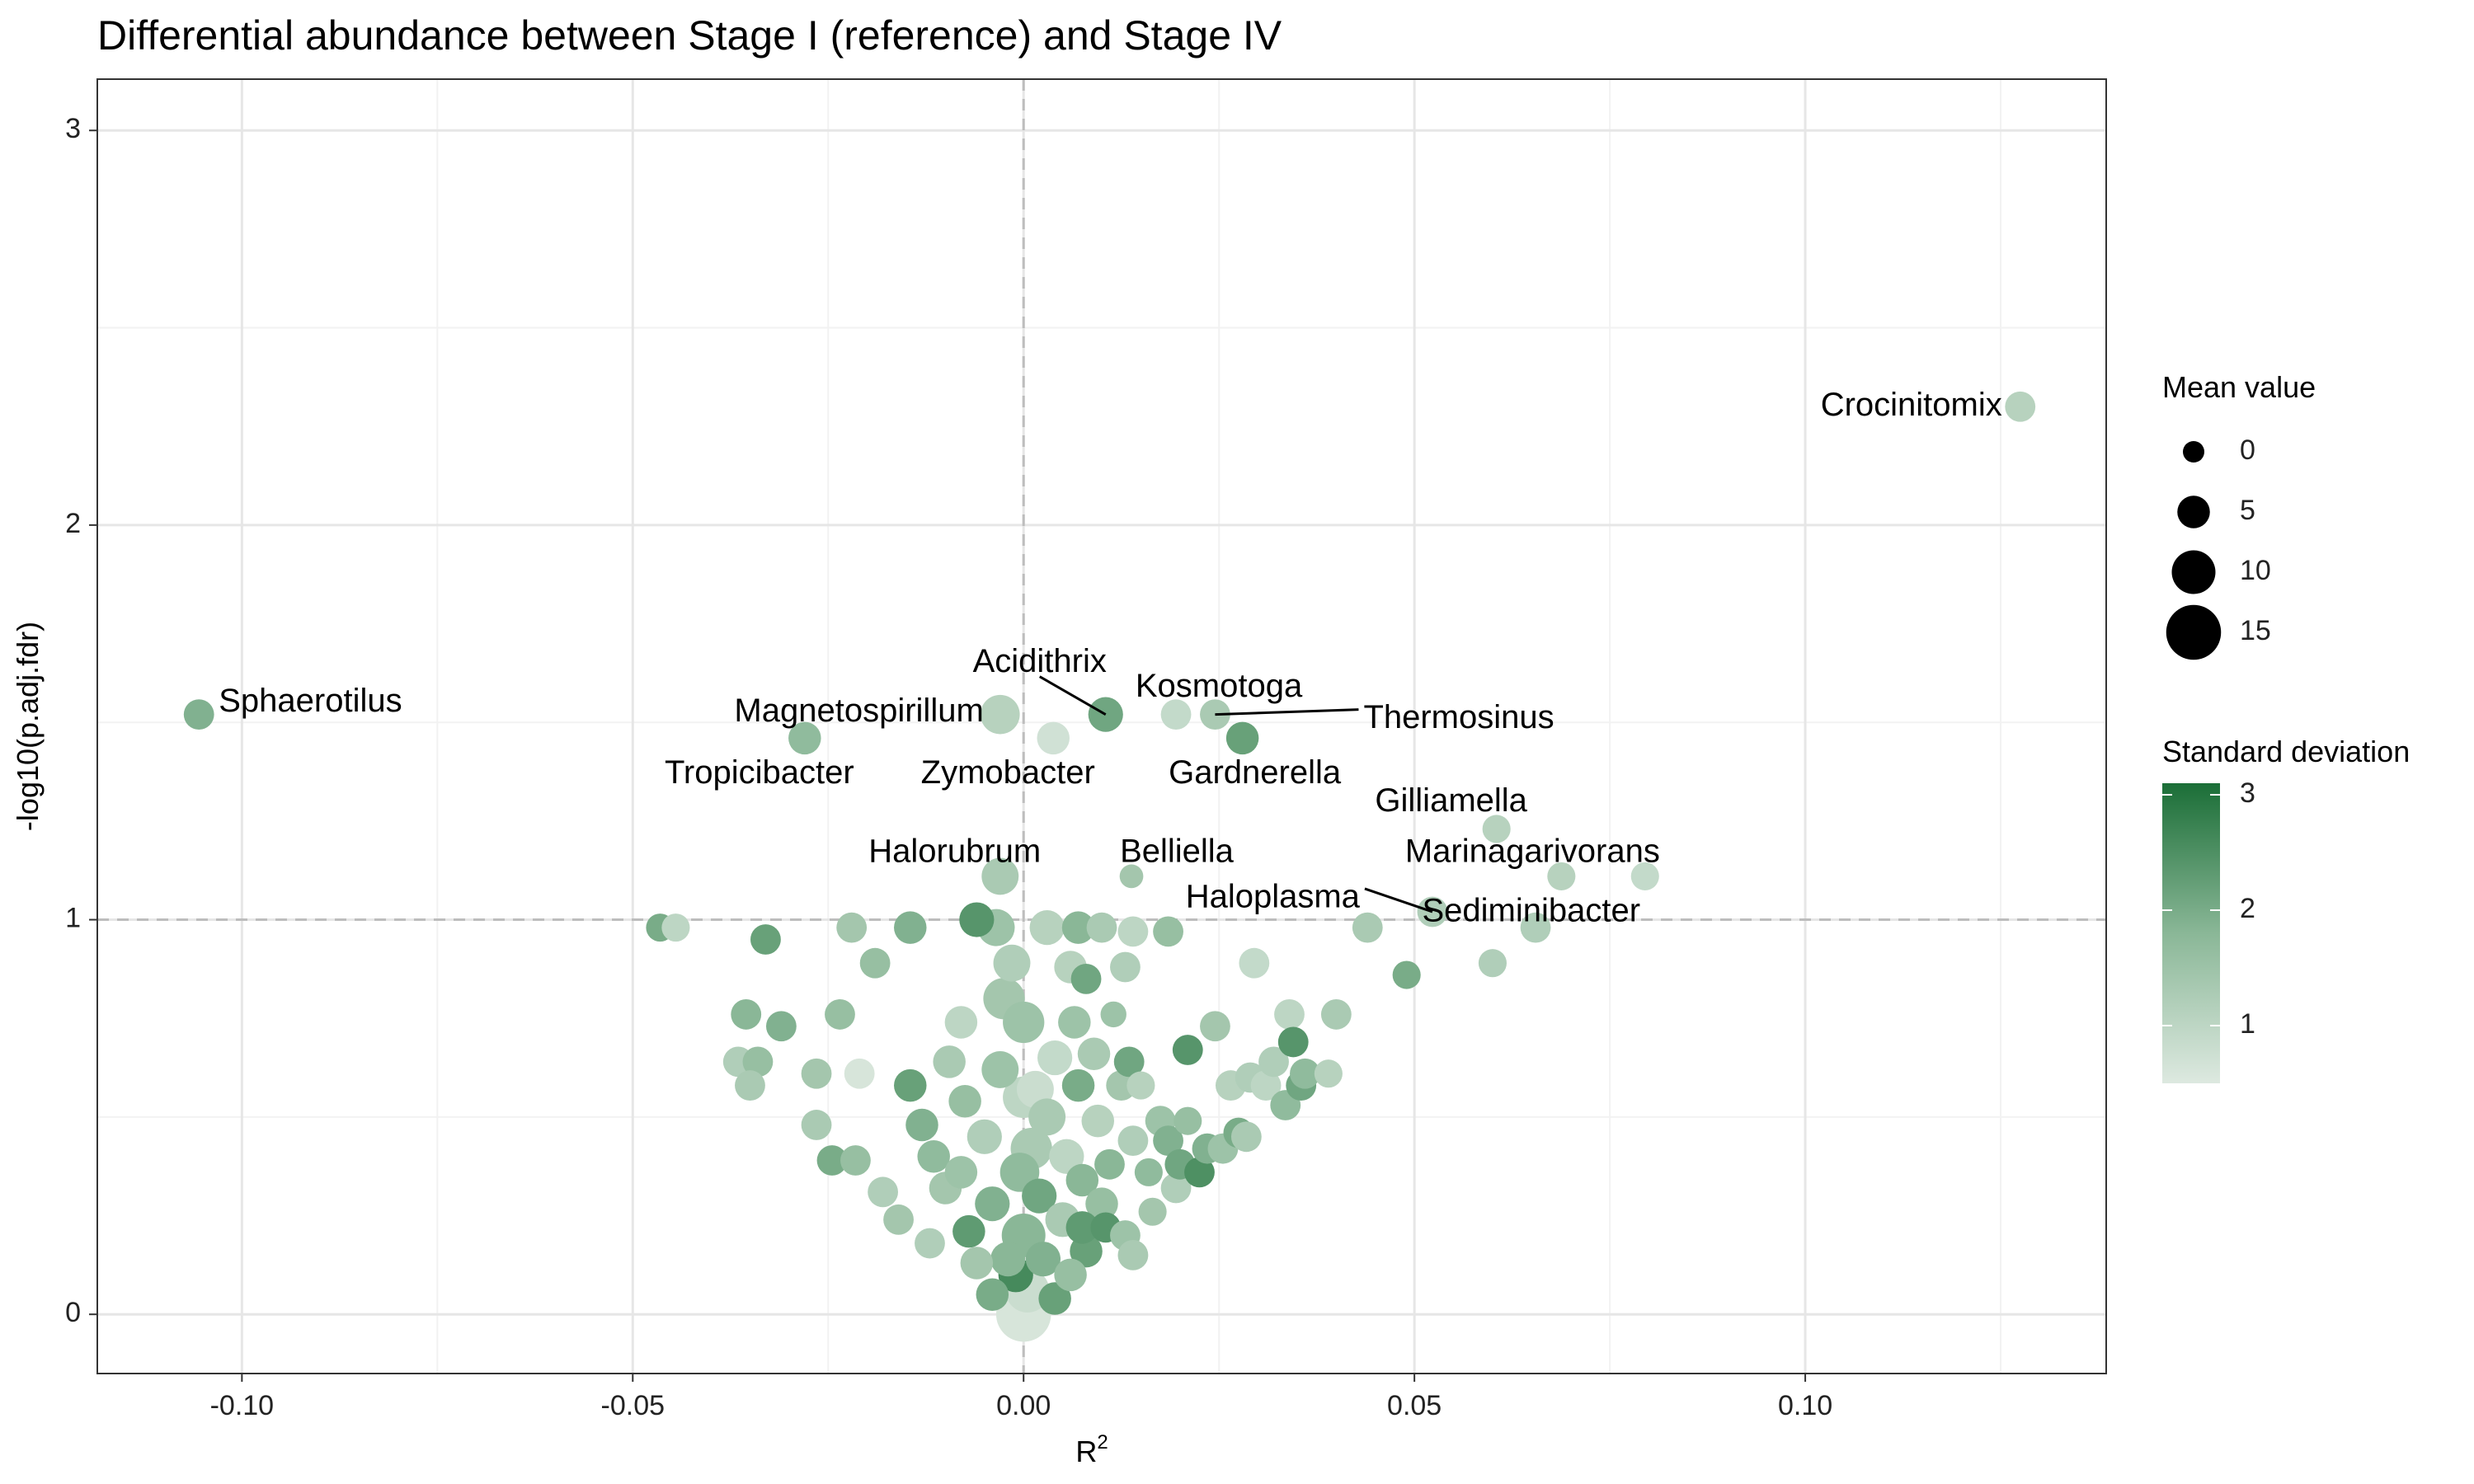 This screenshot has height=1484, width=2474. I want to click on x-tick-label: 0.00, so click(1023, 1405).